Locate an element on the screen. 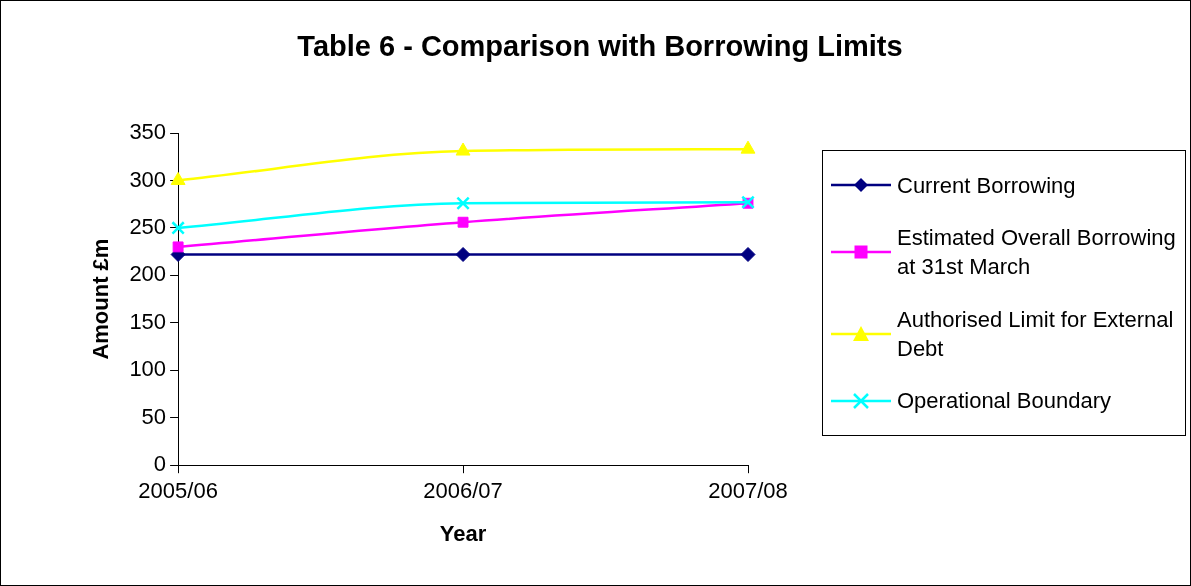 Image resolution: width=1191 pixels, height=586 pixels. x-tick-label: 2005/06 is located at coordinates (178, 491).